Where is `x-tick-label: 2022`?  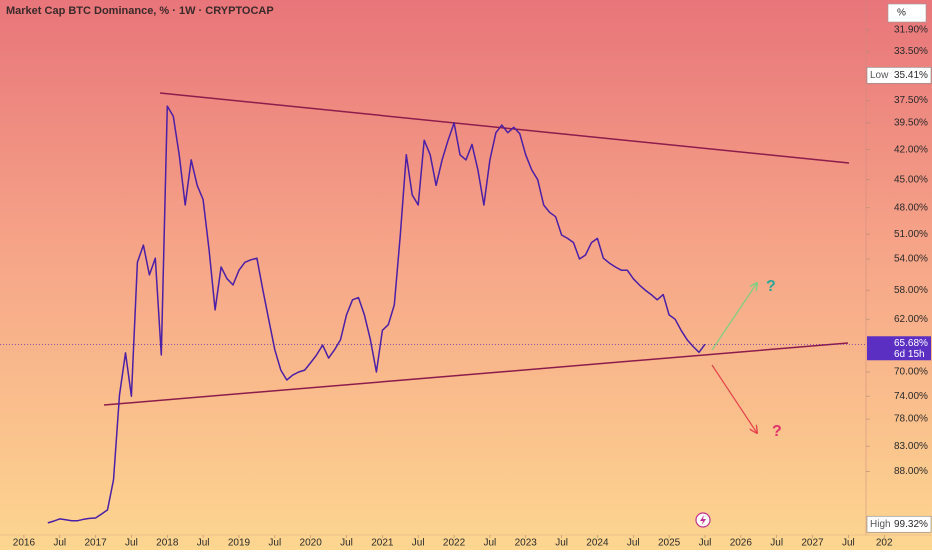 x-tick-label: 2022 is located at coordinates (454, 543).